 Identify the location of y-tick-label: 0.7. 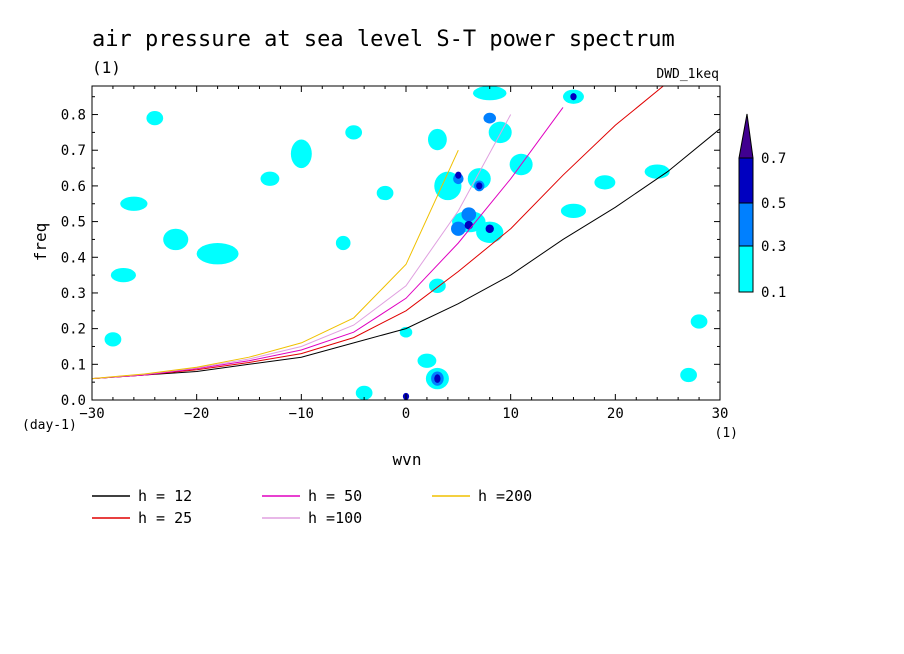
(73, 151).